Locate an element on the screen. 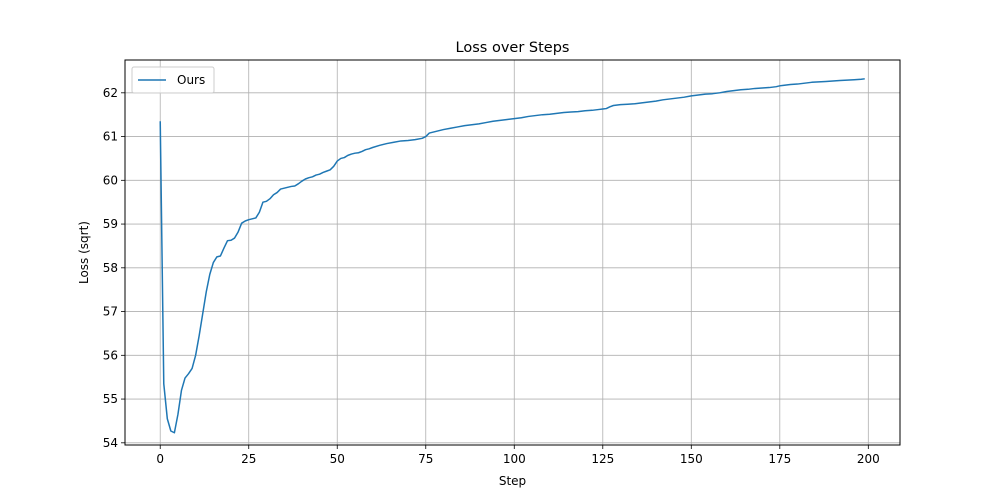 The width and height of the screenshot is (1000, 500). y-tick-label: 54 is located at coordinates (110, 443).